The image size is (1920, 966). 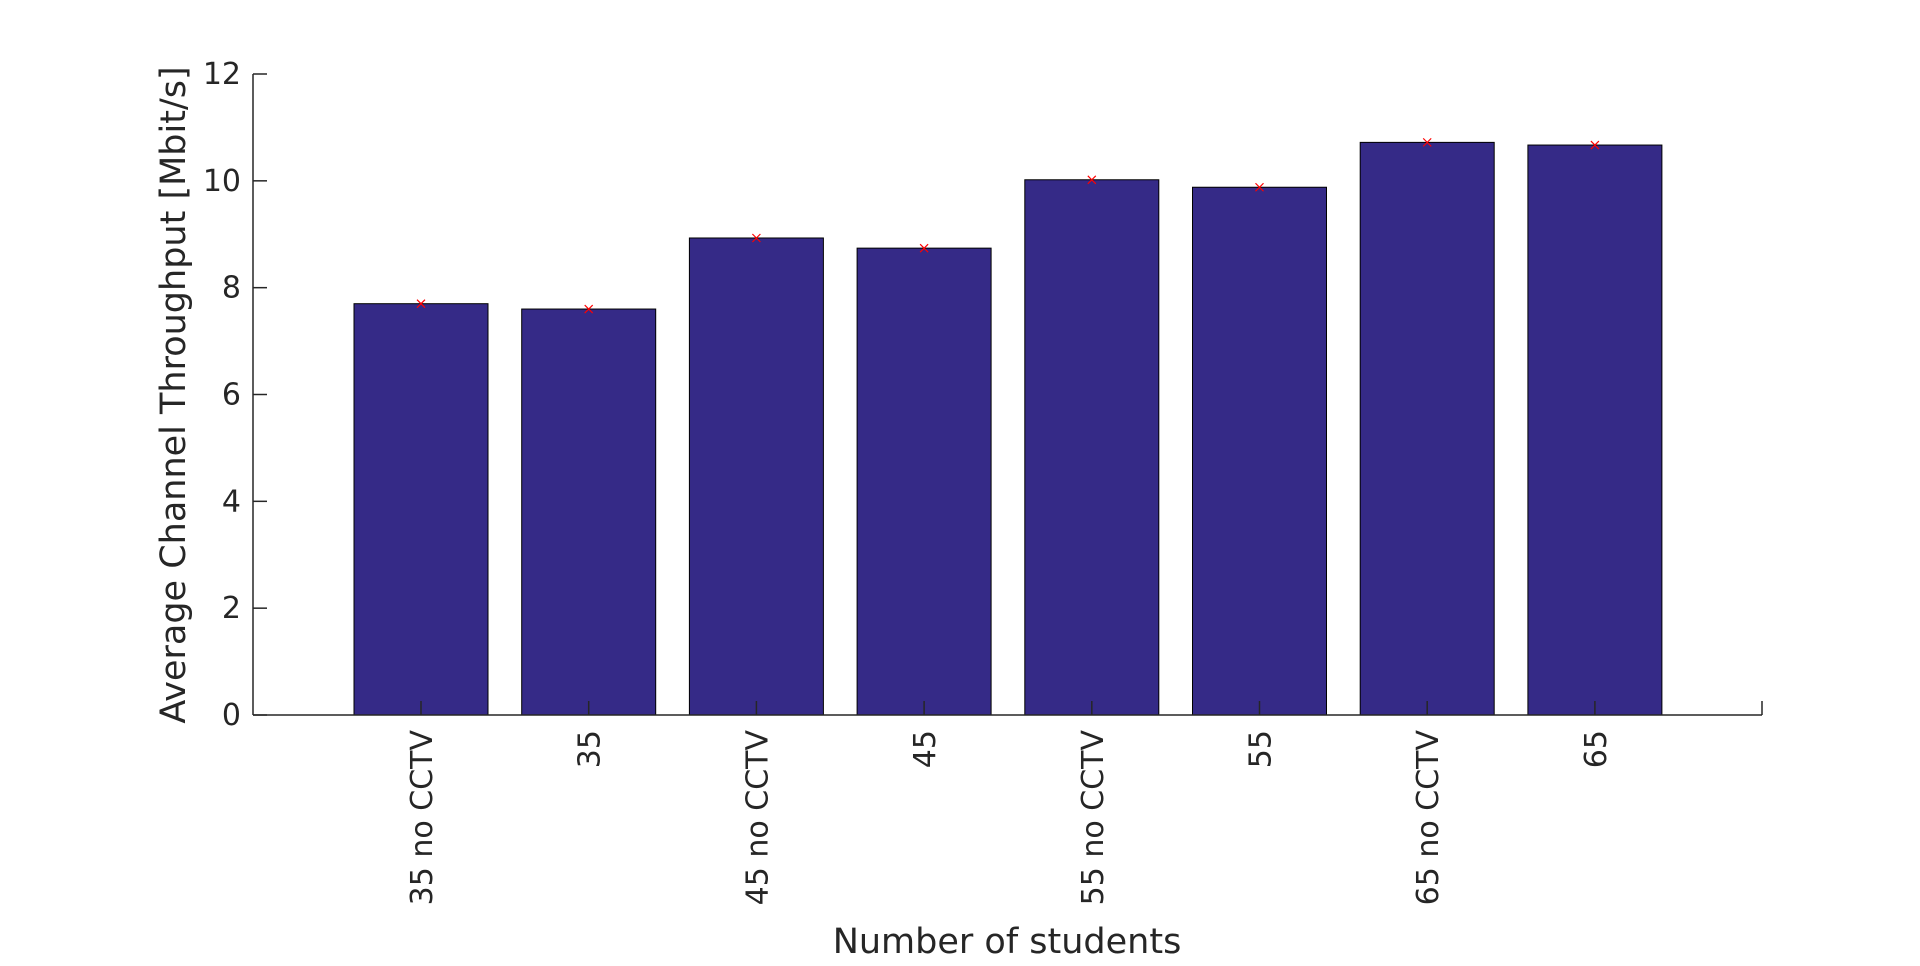 What do you see at coordinates (231, 501) in the screenshot?
I see `y-tick-label: 4` at bounding box center [231, 501].